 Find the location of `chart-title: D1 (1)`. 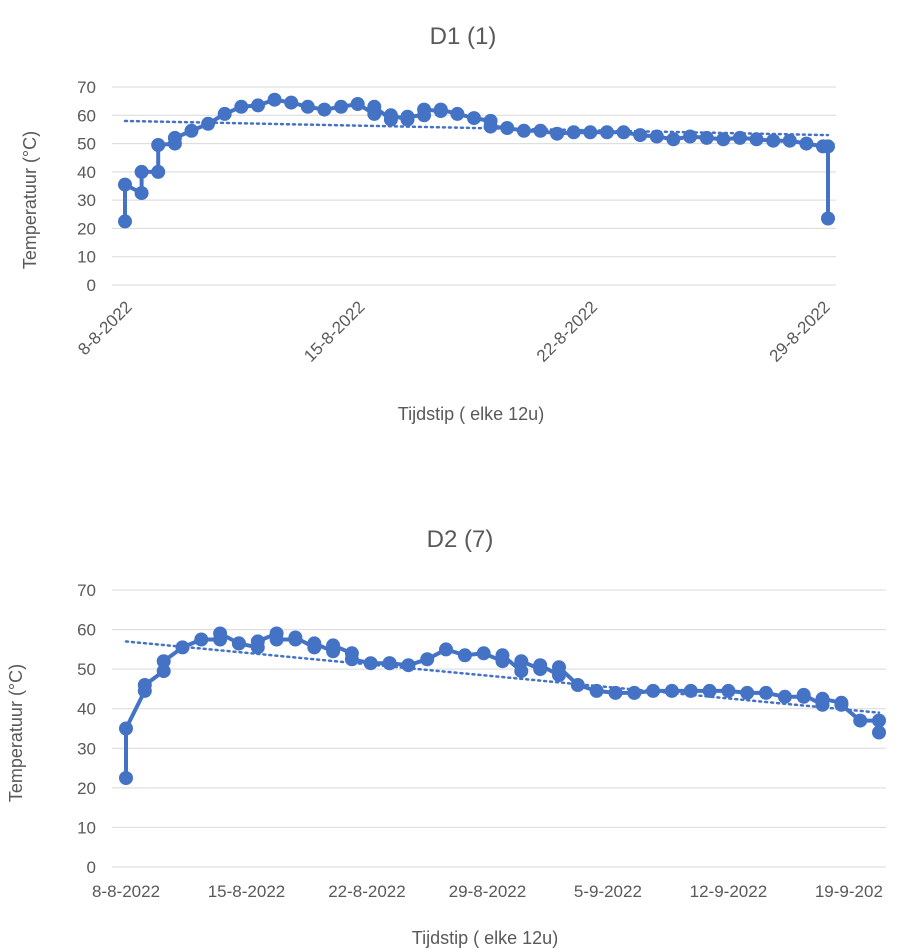

chart-title: D1 (1) is located at coordinates (463, 36).